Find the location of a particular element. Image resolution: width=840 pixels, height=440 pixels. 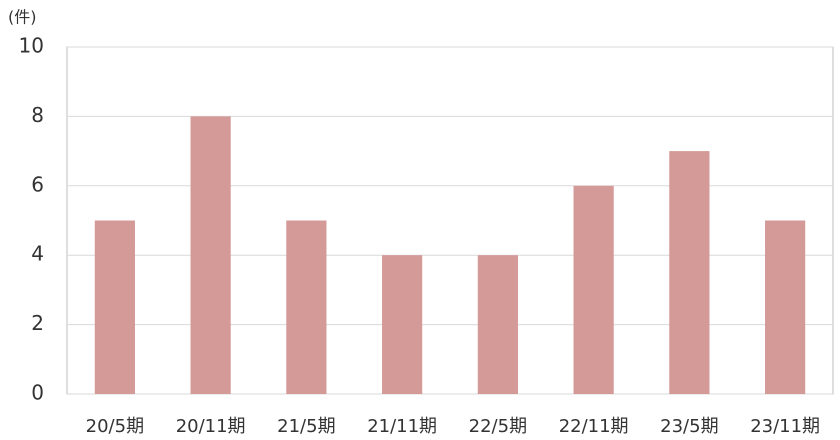

y-tick-label: 0 is located at coordinates (37, 393).